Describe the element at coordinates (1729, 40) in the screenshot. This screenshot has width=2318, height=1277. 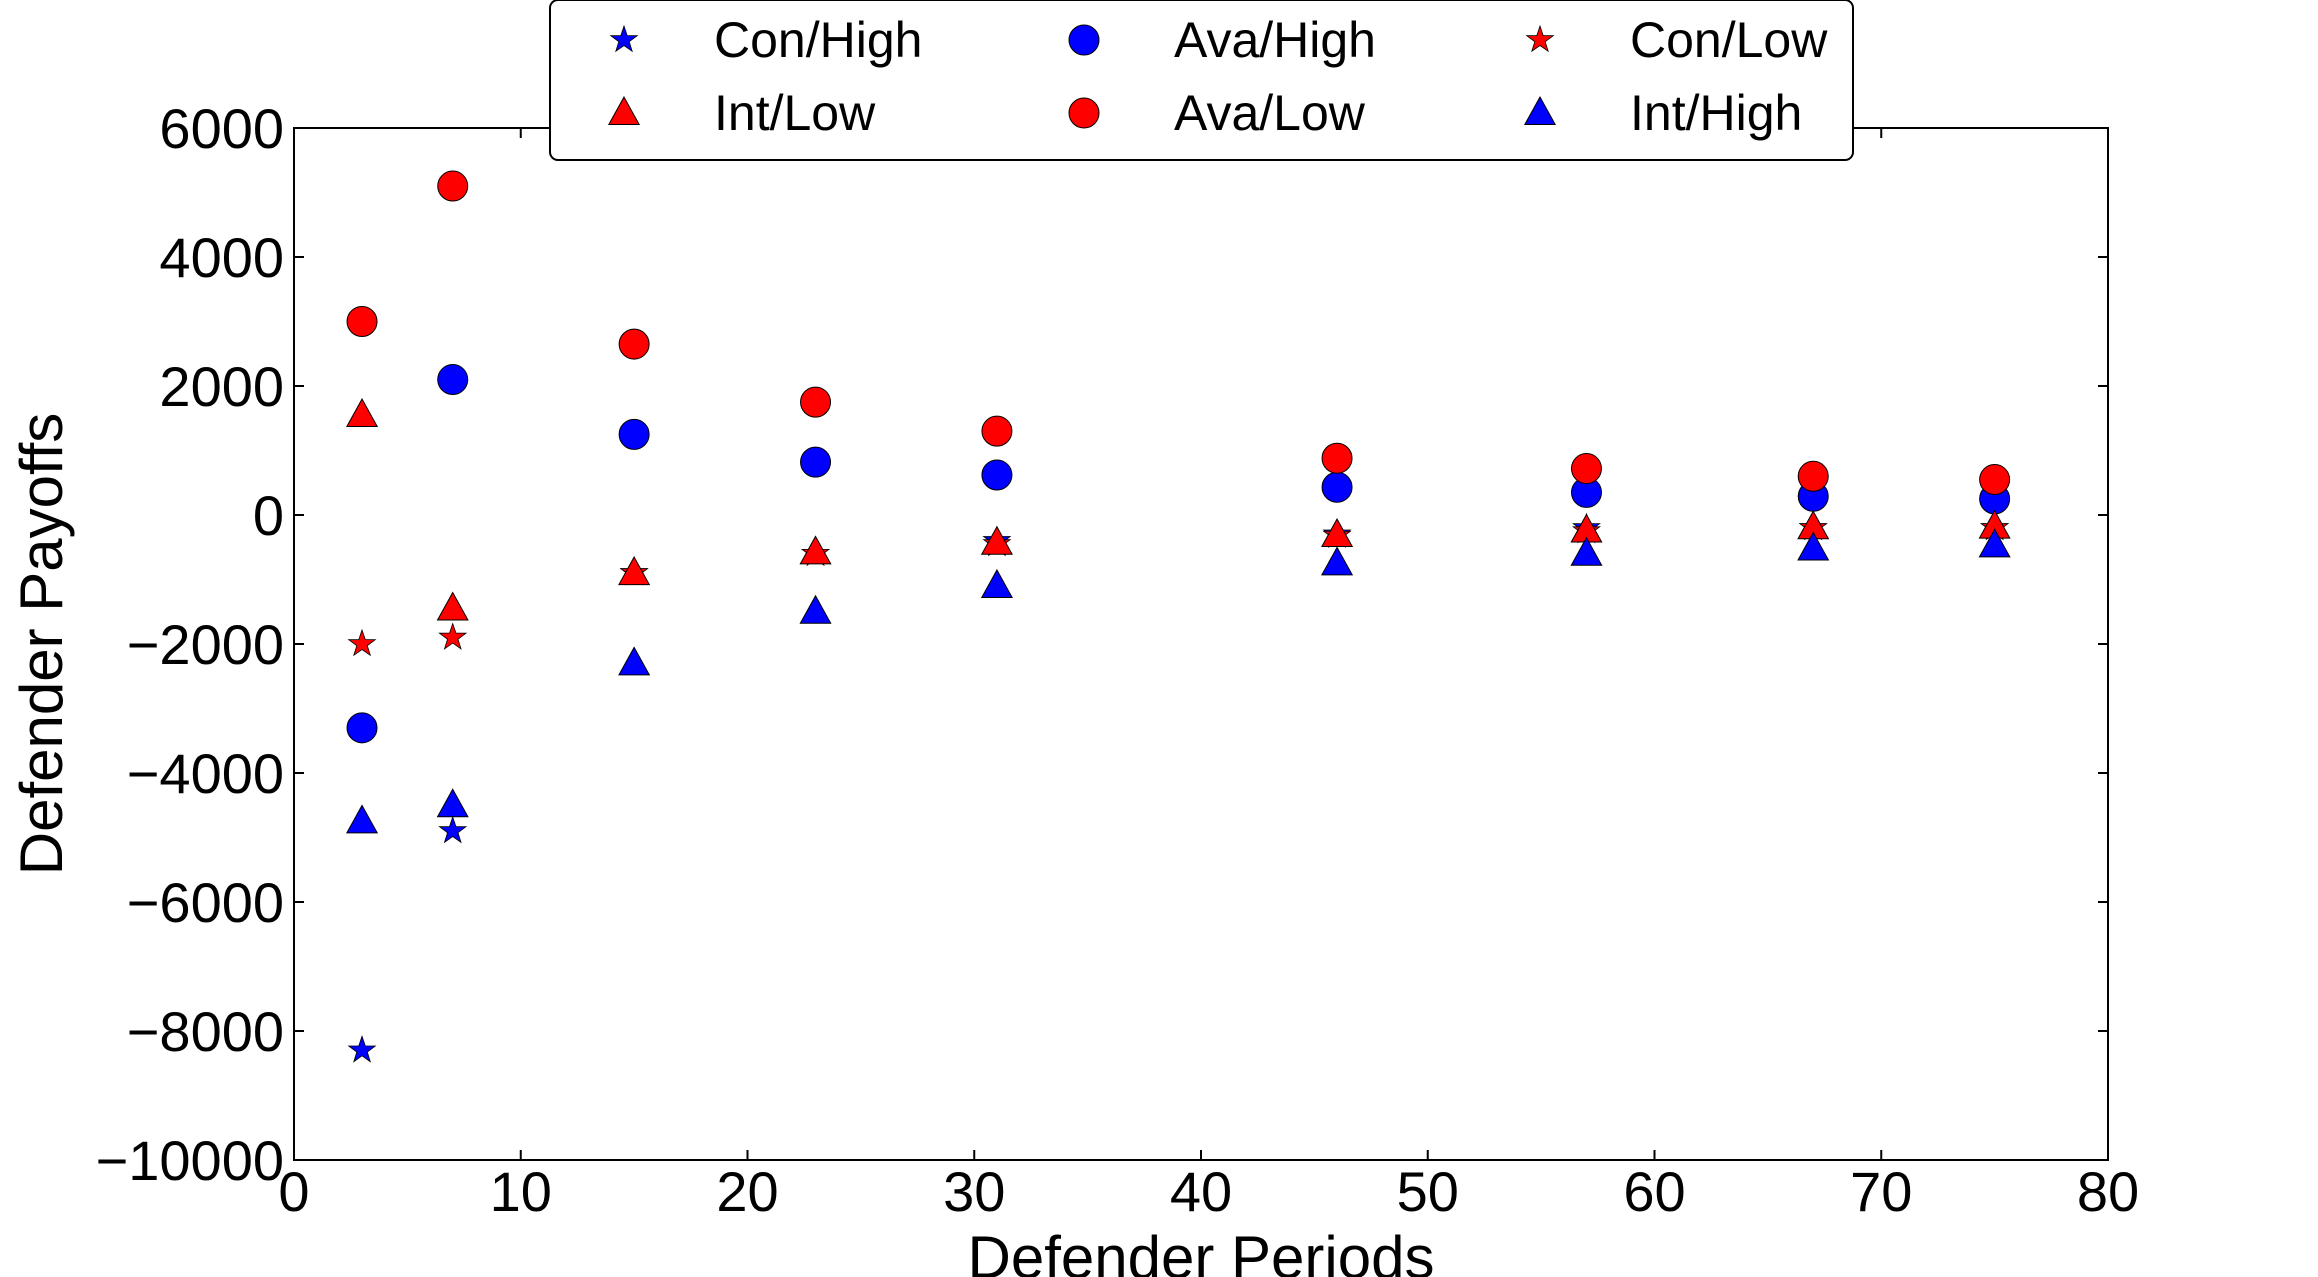
I see `legend-label: Con/Low` at that location.